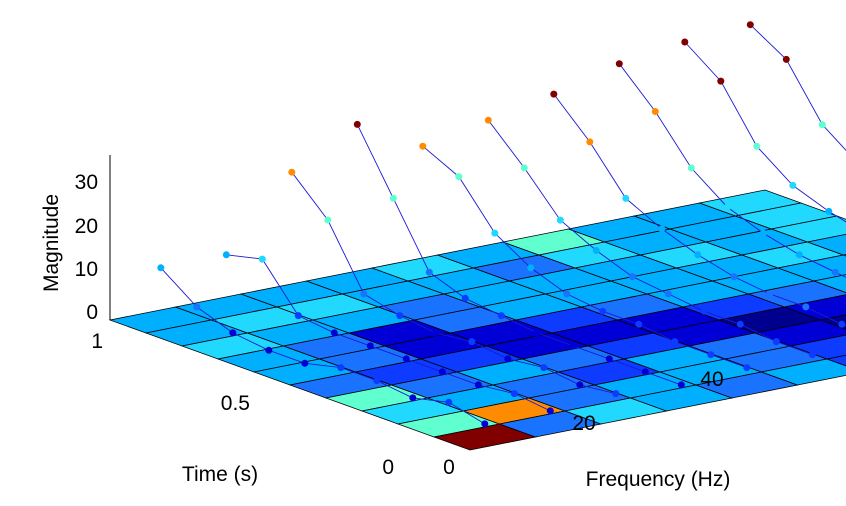 The height and width of the screenshot is (506, 846). I want to click on z-tick-label: 20, so click(86, 226).